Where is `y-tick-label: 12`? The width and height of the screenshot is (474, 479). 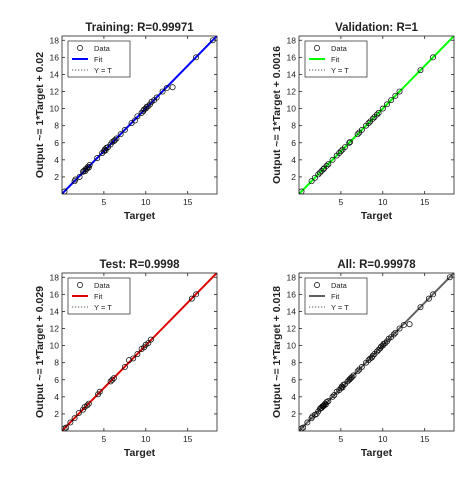
y-tick-label: 12 is located at coordinates (292, 329).